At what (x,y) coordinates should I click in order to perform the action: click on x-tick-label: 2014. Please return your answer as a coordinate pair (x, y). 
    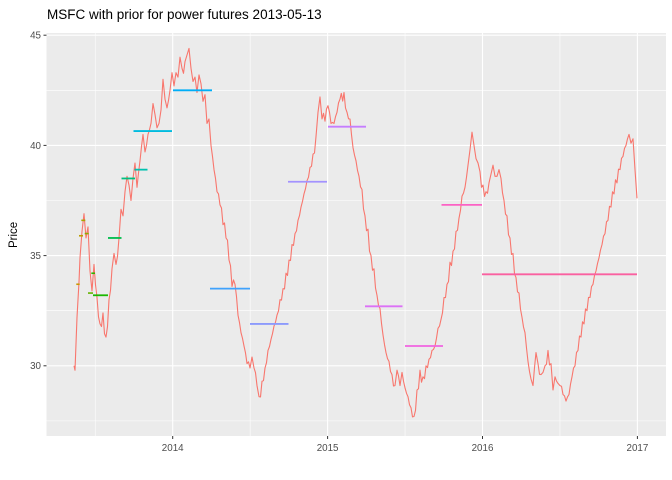
    Looking at the image, I should click on (173, 448).